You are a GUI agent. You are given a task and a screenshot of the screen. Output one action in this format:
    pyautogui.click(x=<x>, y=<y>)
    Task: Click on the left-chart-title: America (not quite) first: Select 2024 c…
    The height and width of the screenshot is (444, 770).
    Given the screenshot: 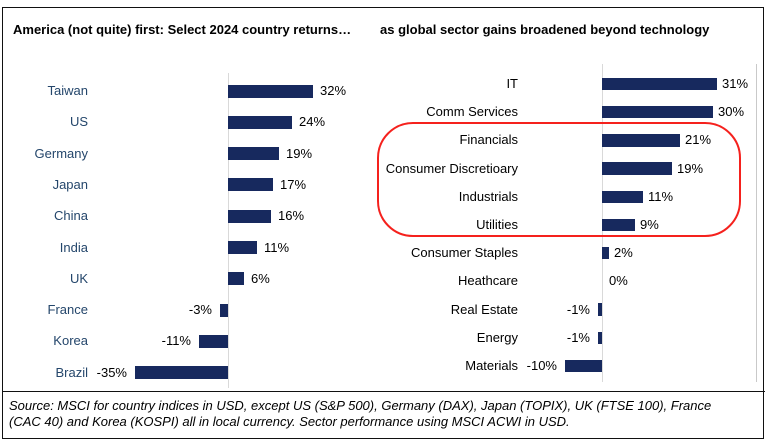 What is the action you would take?
    pyautogui.click(x=182, y=29)
    